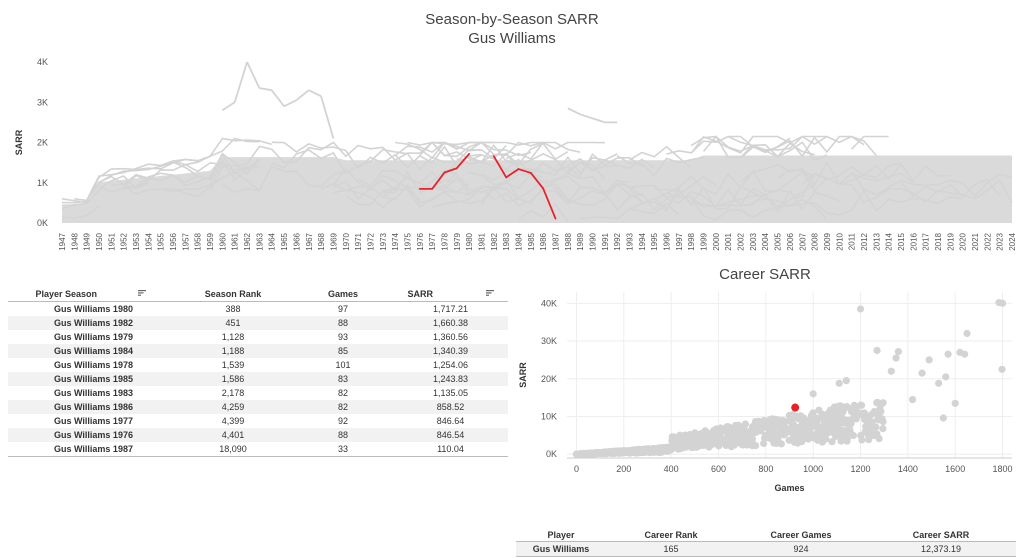 This screenshot has width=1024, height=558. What do you see at coordinates (494, 241) in the screenshot?
I see `x-tick-label: 1982` at bounding box center [494, 241].